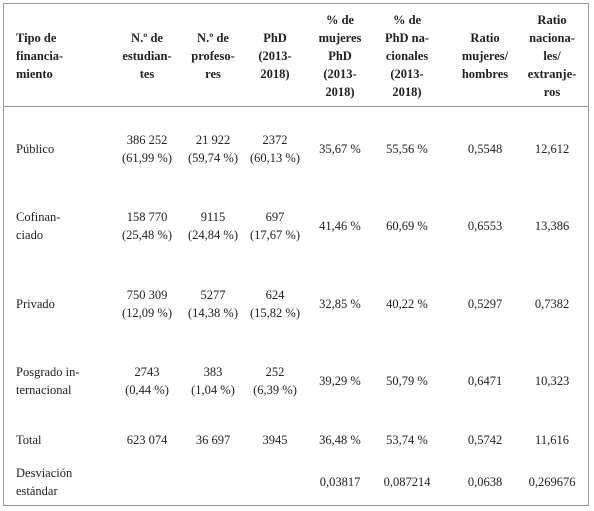 The height and width of the screenshot is (511, 594). Describe the element at coordinates (275, 440) in the screenshot. I see `table-cell: 3945` at that location.